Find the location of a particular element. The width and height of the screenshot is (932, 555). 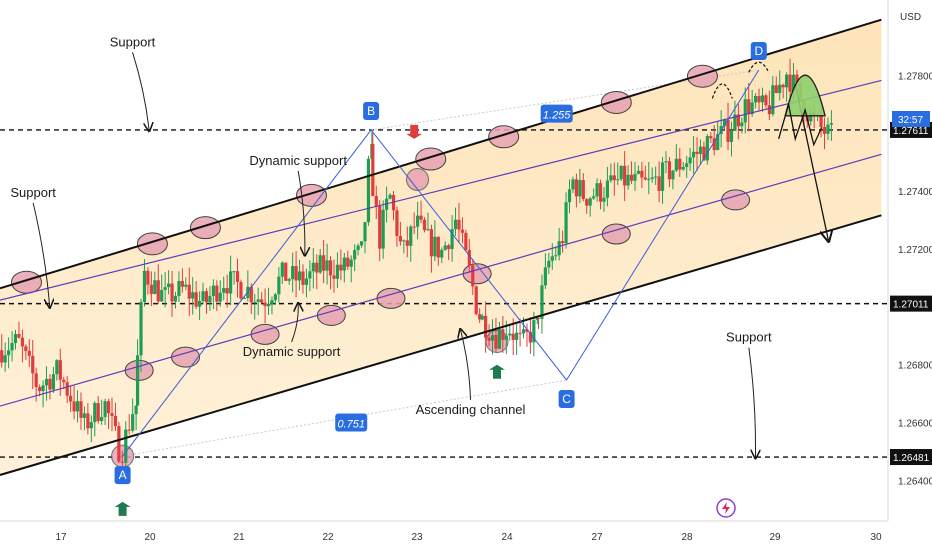

price-level-badge is located at coordinates (911, 303).